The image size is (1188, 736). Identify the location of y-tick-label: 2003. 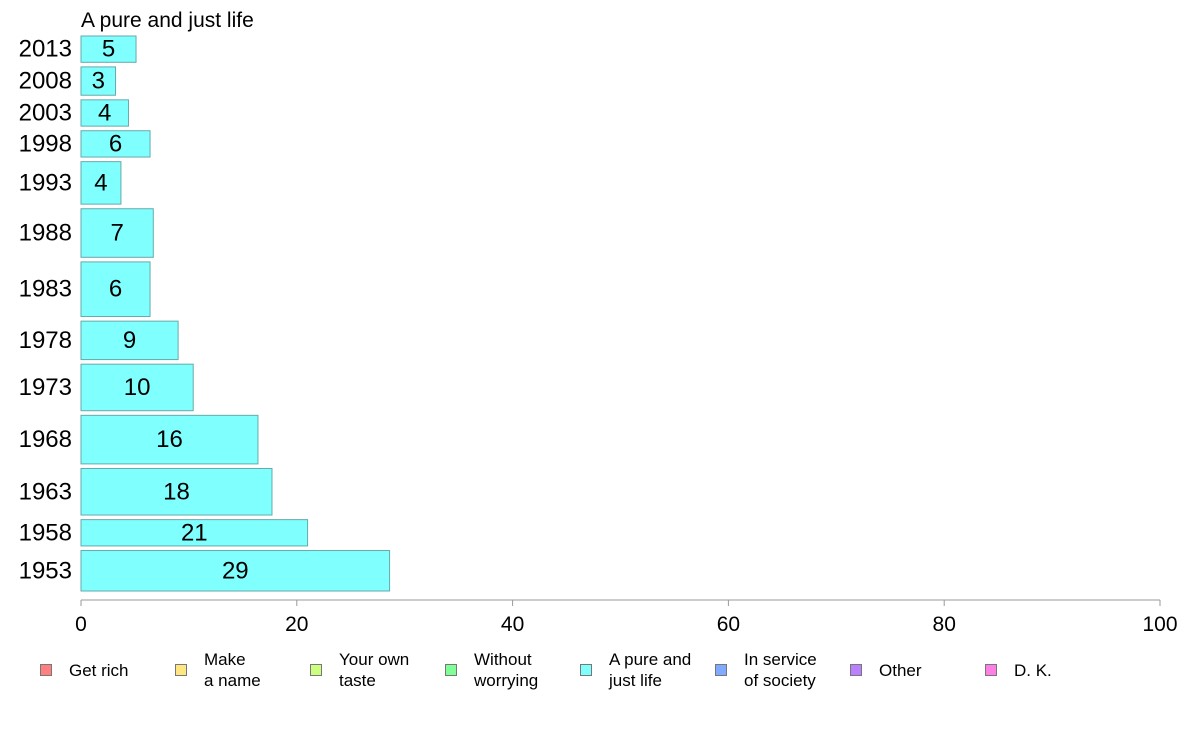
(45, 112).